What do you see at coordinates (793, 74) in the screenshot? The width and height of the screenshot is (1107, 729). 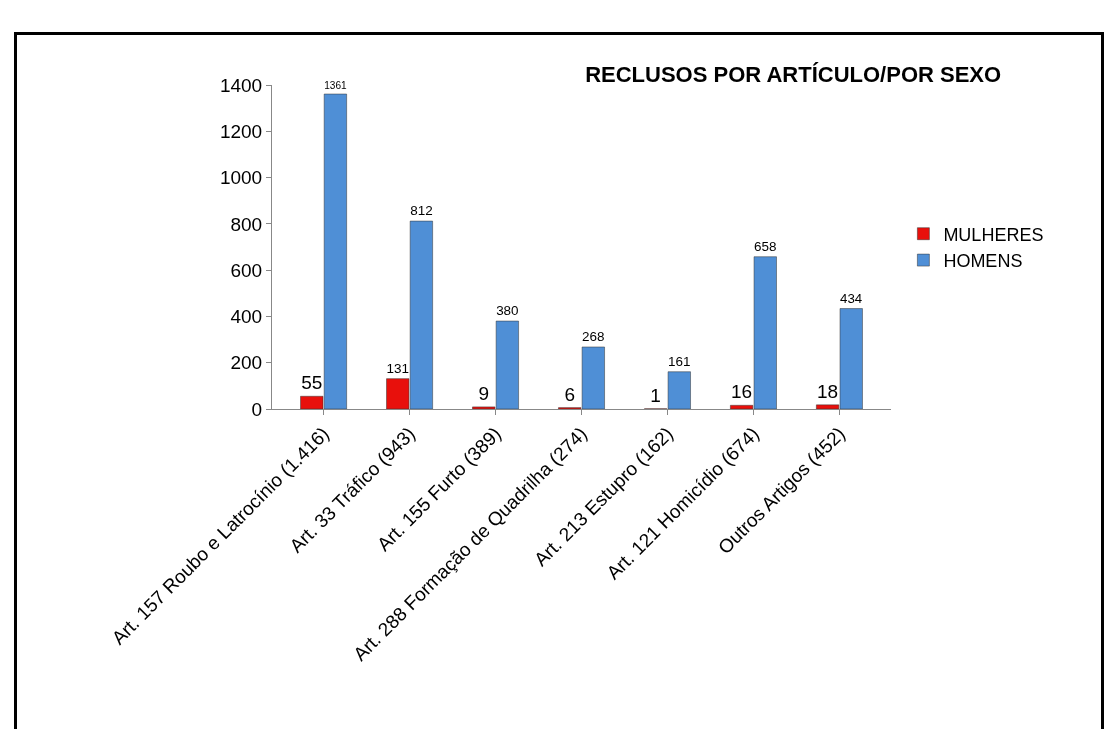 I see `chart-title: RECLUSOS POR ARTÍCULO/POR SEXO` at bounding box center [793, 74].